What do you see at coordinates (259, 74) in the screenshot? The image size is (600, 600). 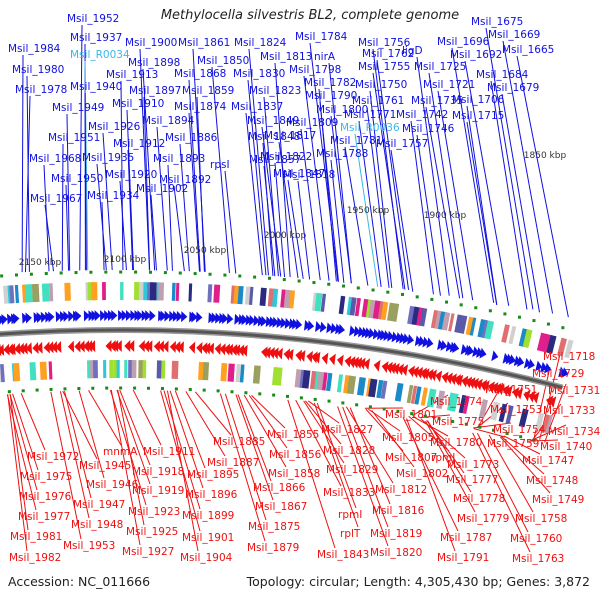 I see `forward-gene-label: Msil_1830` at bounding box center [259, 74].